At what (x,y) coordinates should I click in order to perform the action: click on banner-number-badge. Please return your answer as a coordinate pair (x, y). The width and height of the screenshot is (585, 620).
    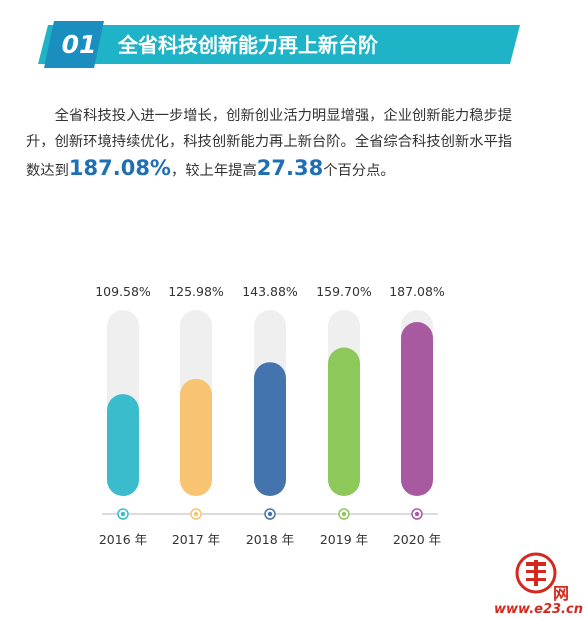
    Looking at the image, I should click on (74, 44).